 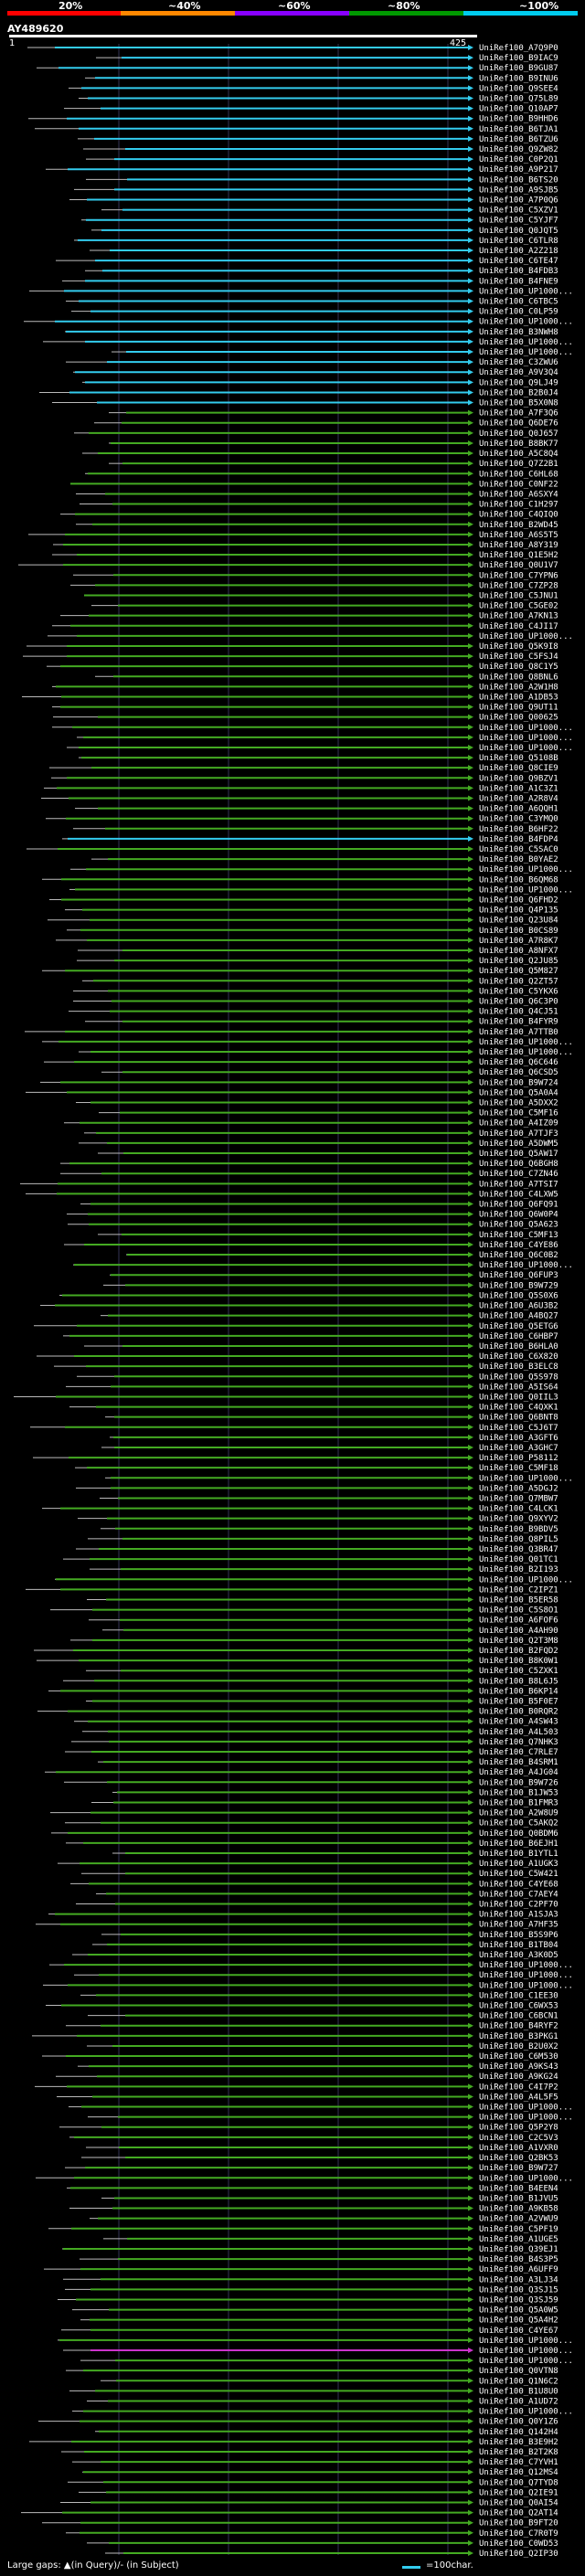 What do you see at coordinates (518, 2067) in the screenshot?
I see `hit-label: UniRef100_A9KS43` at bounding box center [518, 2067].